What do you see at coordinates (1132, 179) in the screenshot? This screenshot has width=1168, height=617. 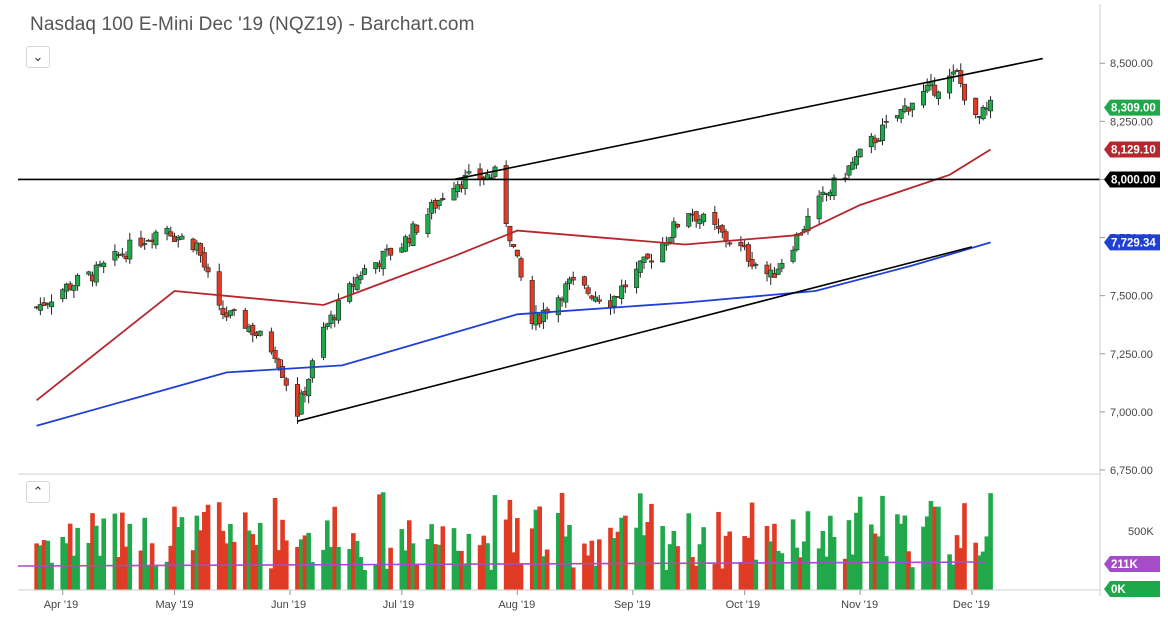 I see `level-tag: 8,000.00` at bounding box center [1132, 179].